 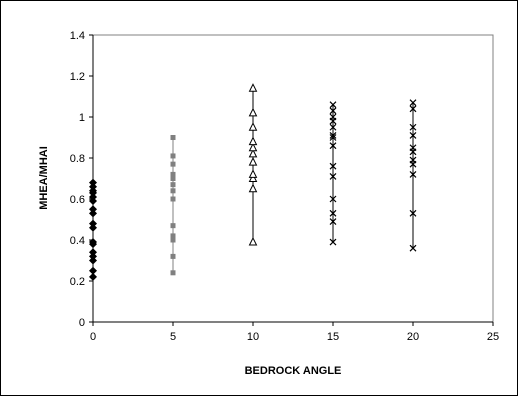 What do you see at coordinates (77, 282) in the screenshot?
I see `y-tick-label: 0.2` at bounding box center [77, 282].